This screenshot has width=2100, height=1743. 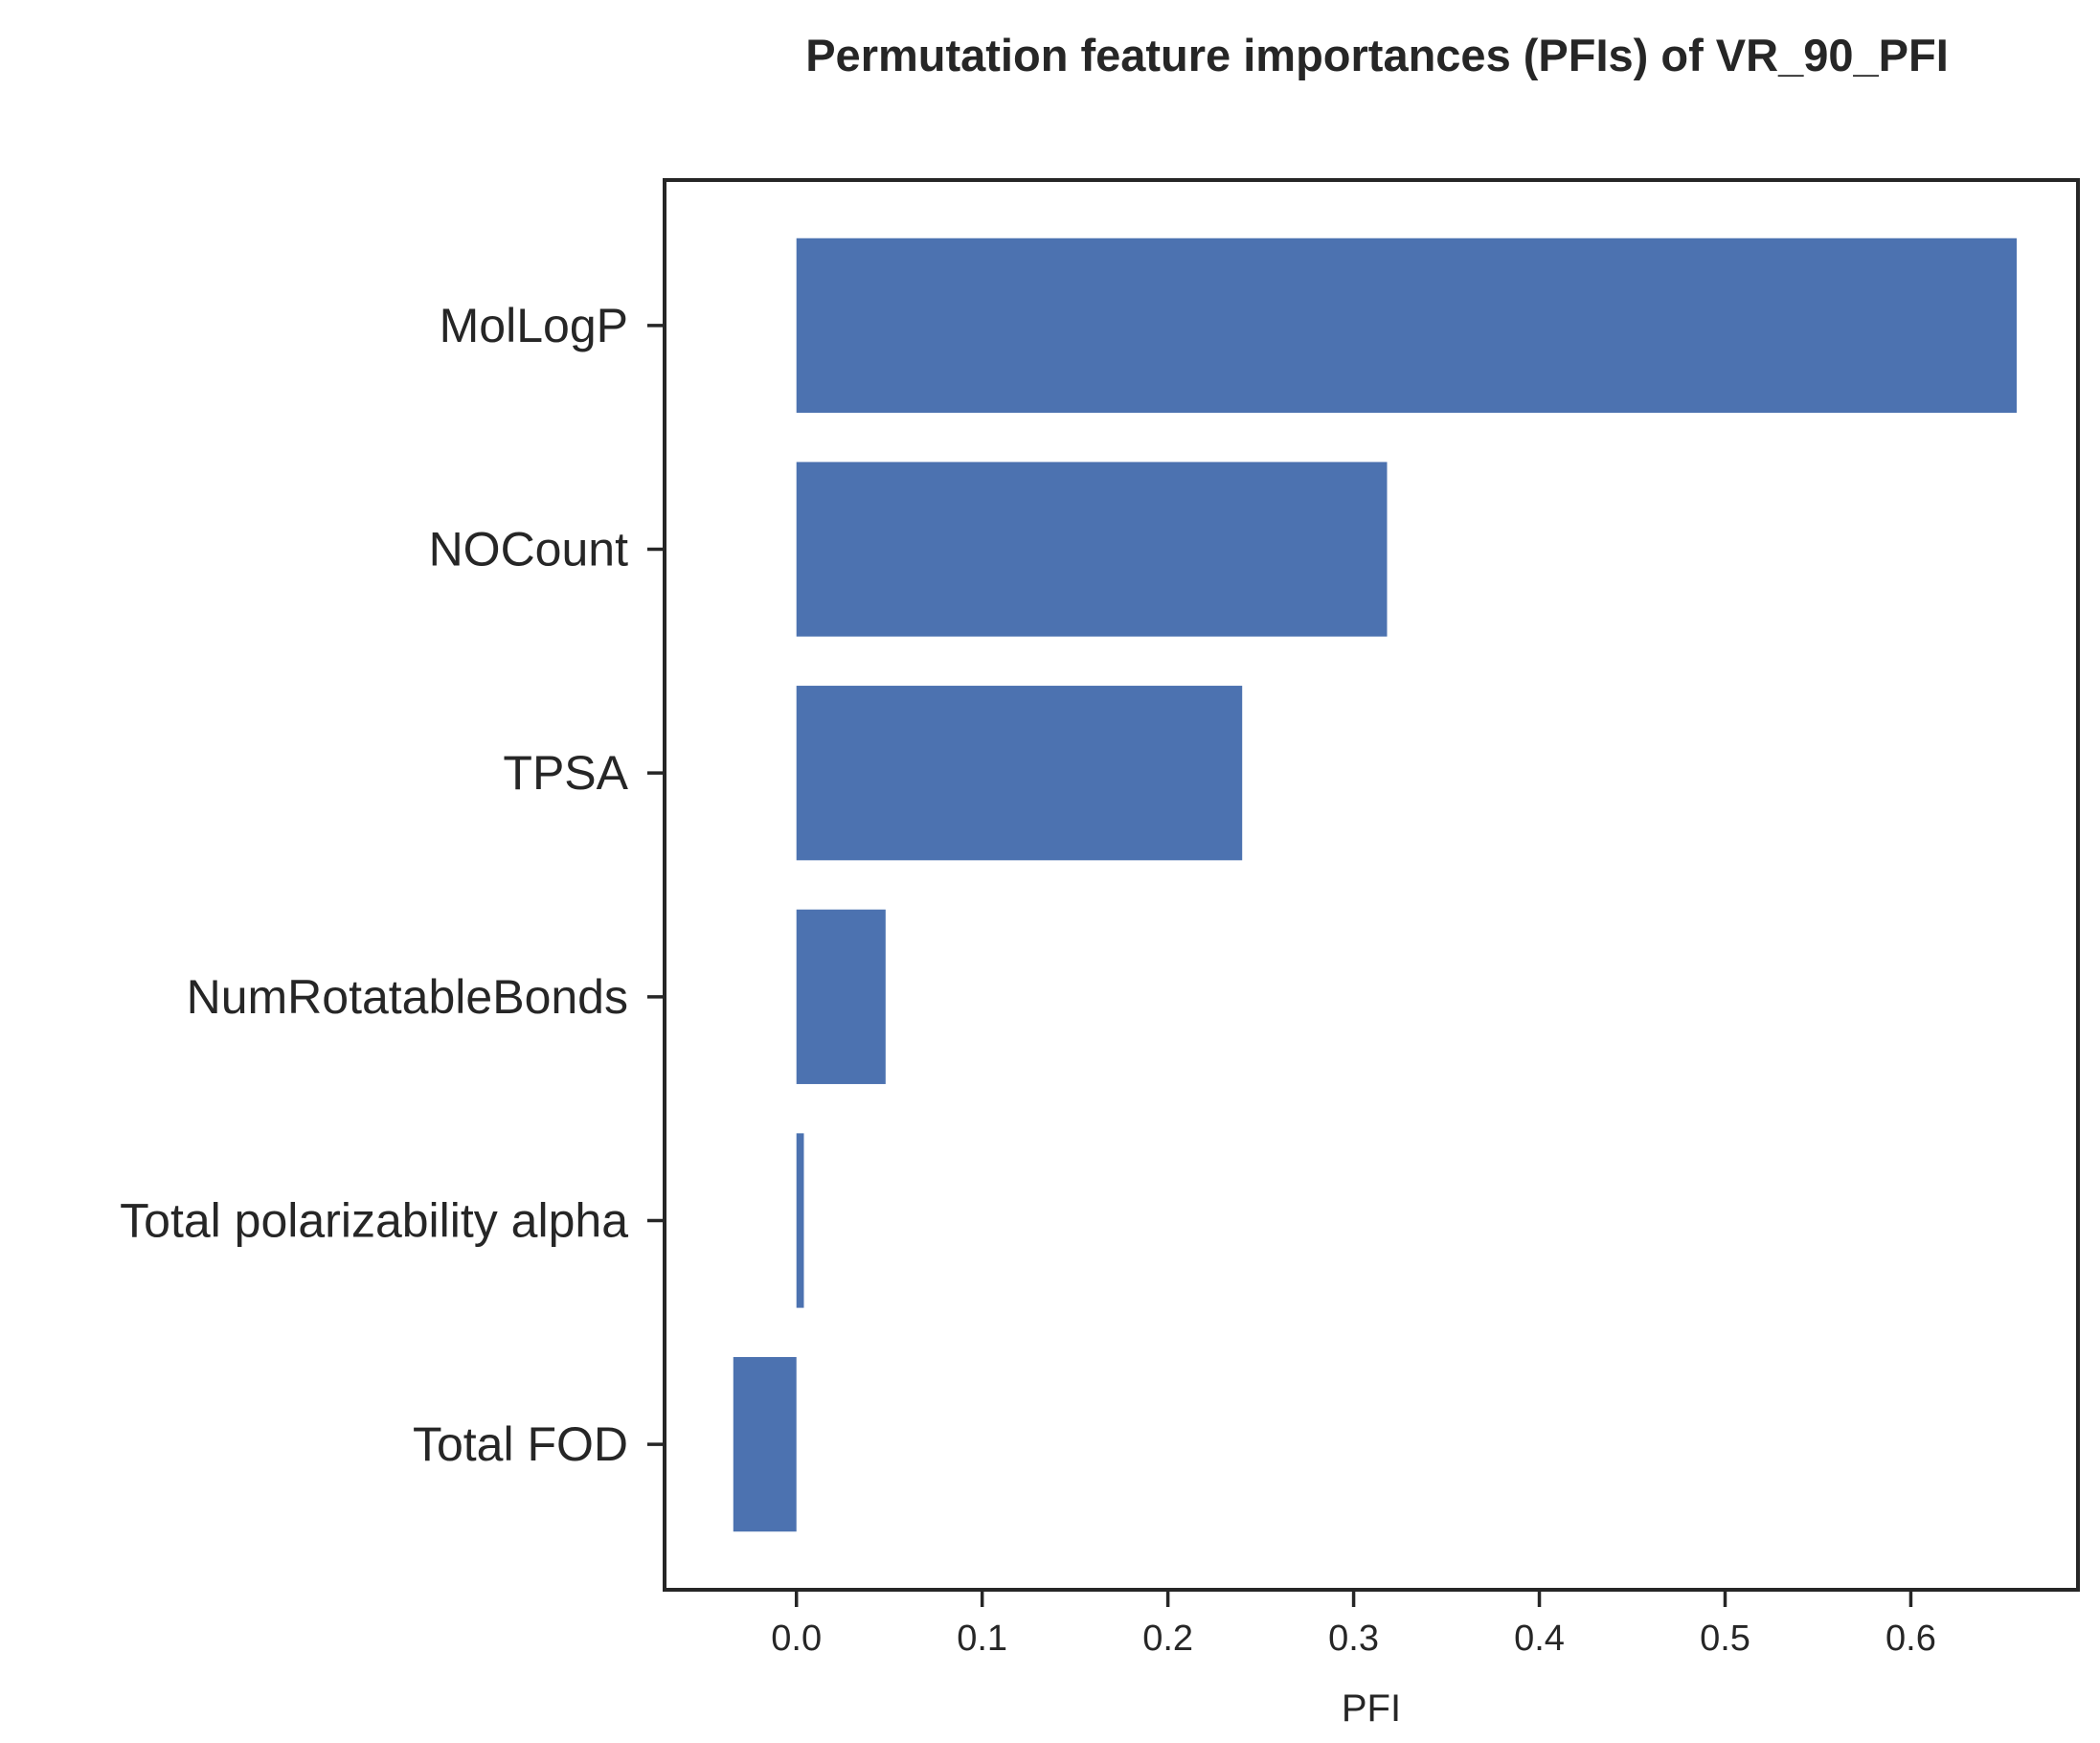 I want to click on y-tick-label-mollogp: MolLogP, so click(x=534, y=326).